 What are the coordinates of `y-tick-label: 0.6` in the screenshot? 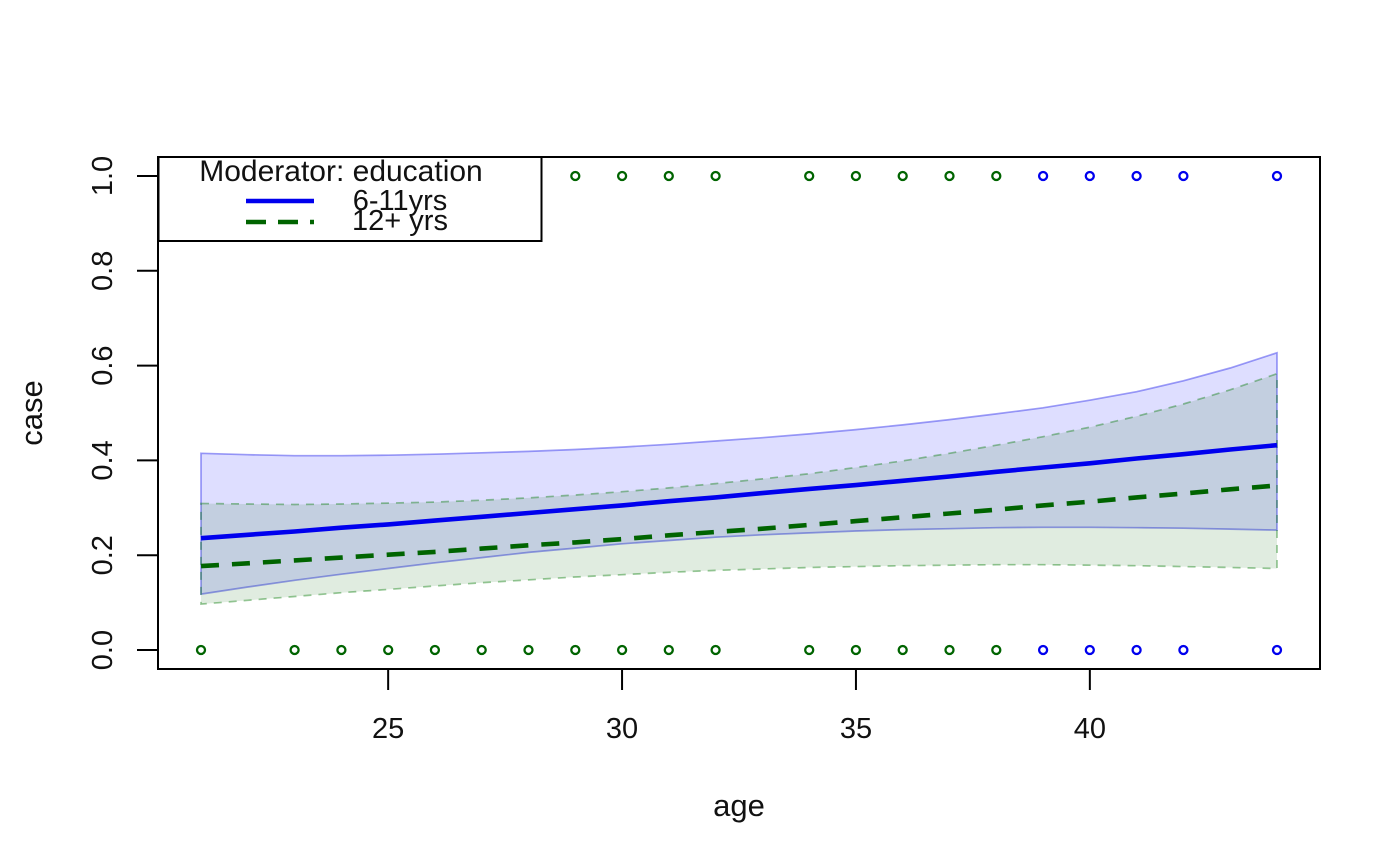 It's located at (103, 365).